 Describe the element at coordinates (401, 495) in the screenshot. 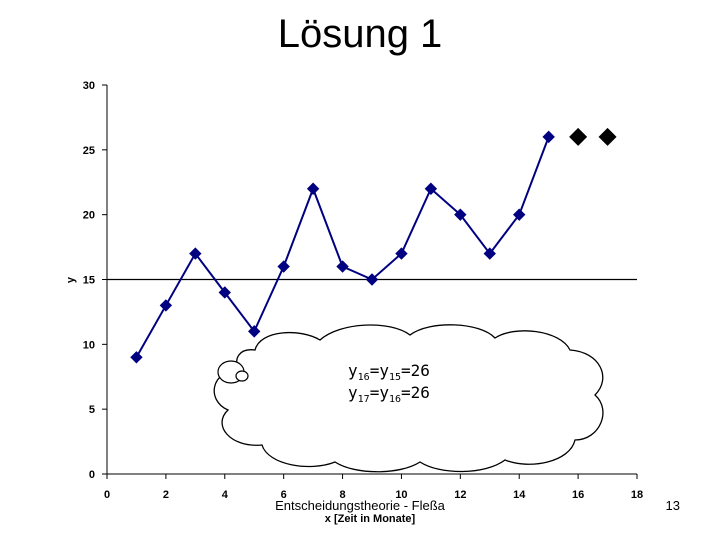

I see `x-tick-label: 10` at that location.